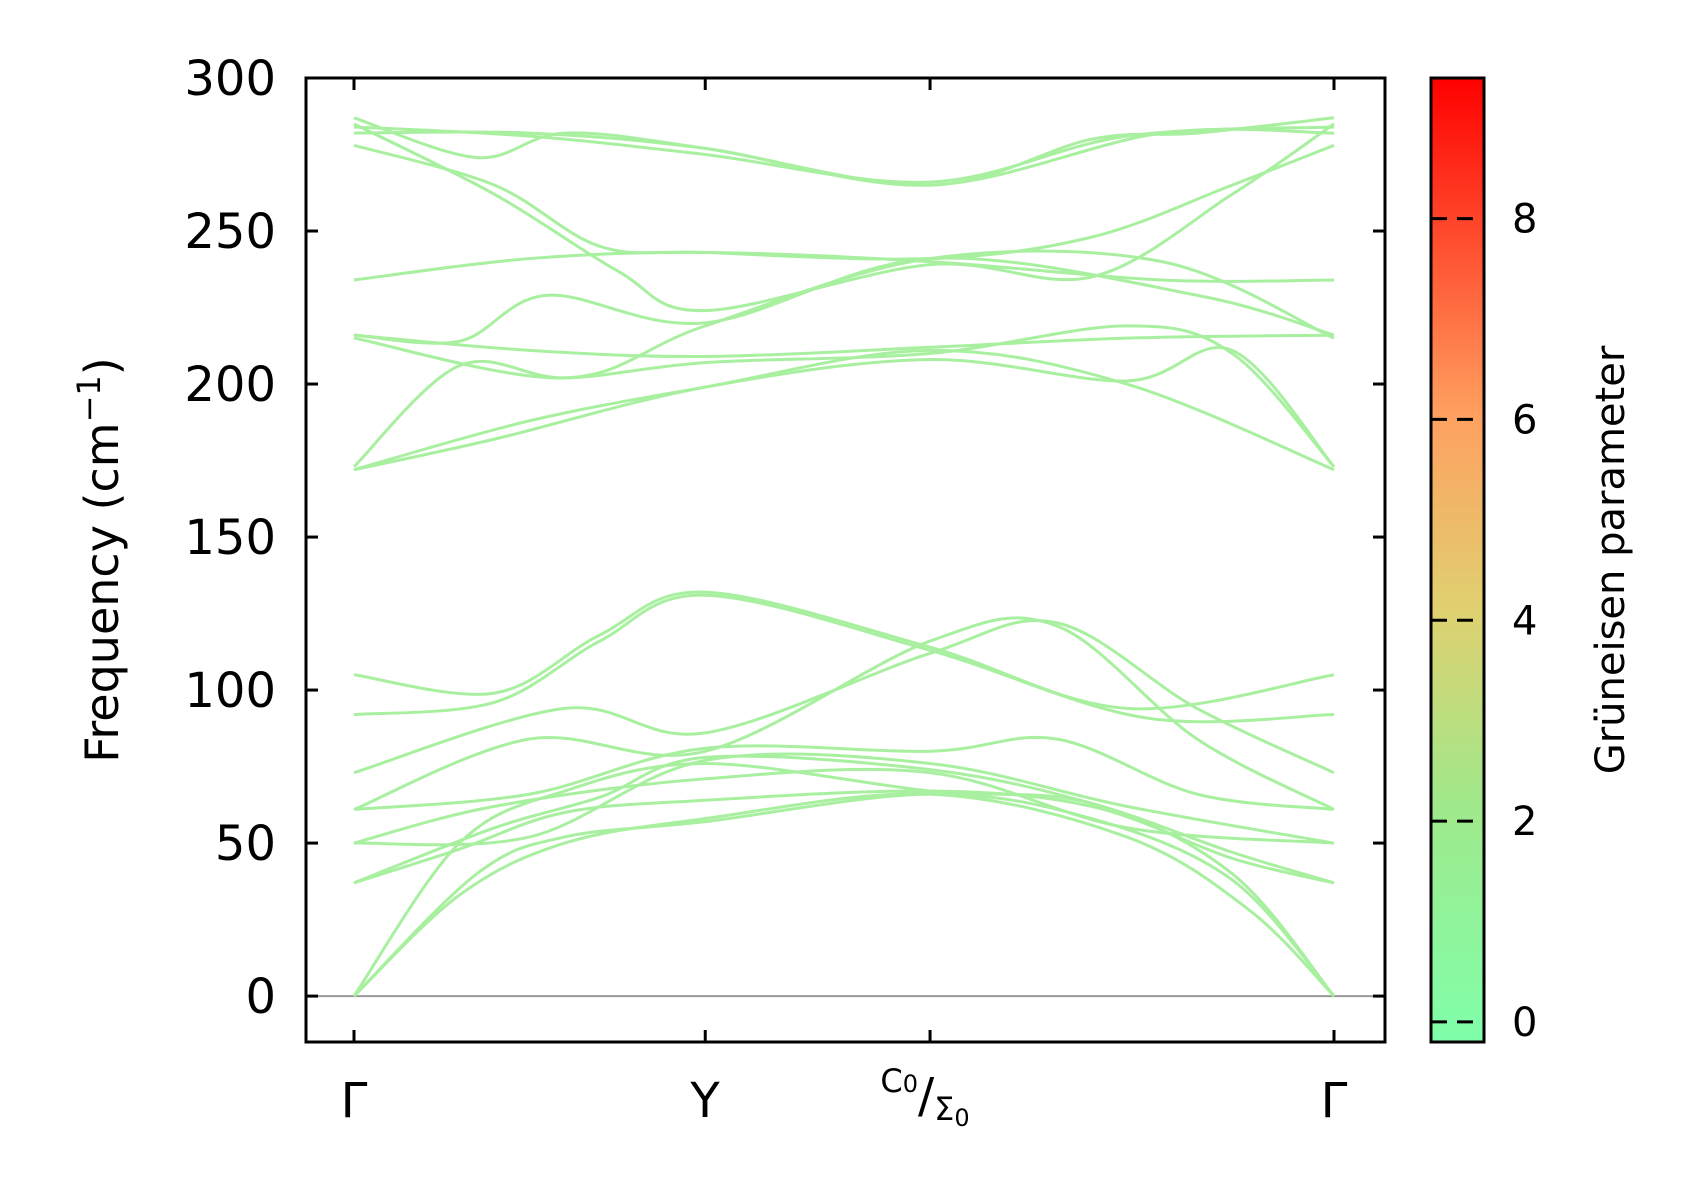 This screenshot has height=1196, width=1685. Describe the element at coordinates (230, 385) in the screenshot. I see `y-tick-label: 200` at that location.